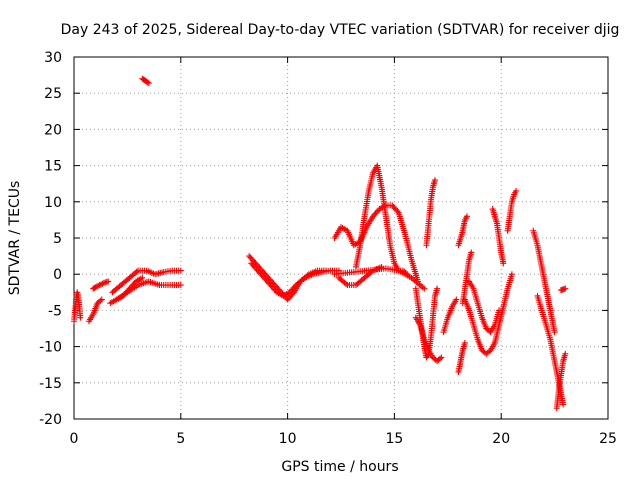 The width and height of the screenshot is (640, 480). I want to click on series-s29, so click(563, 289).